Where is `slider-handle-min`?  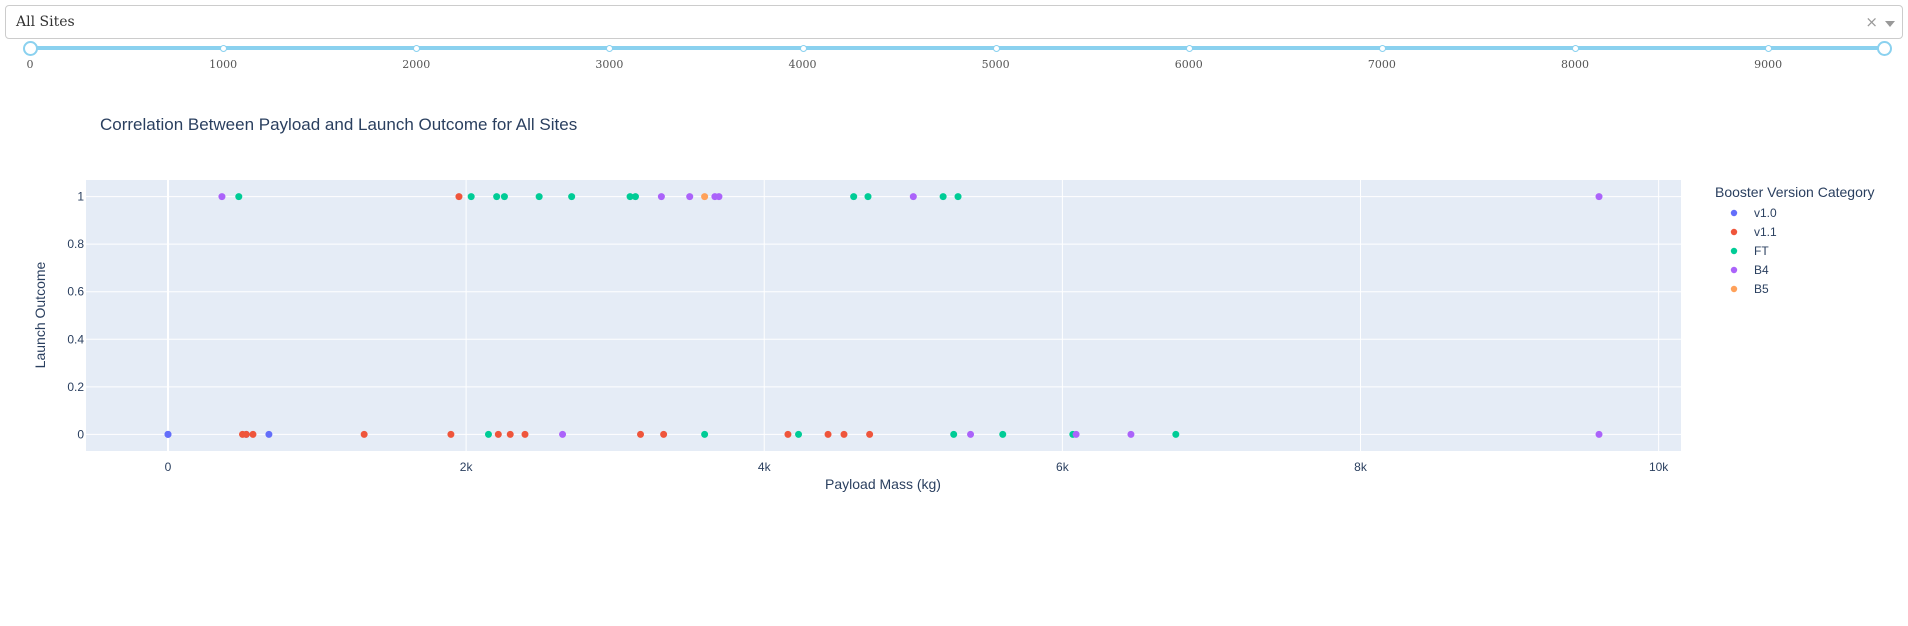
slider-handle-min is located at coordinates (30, 48).